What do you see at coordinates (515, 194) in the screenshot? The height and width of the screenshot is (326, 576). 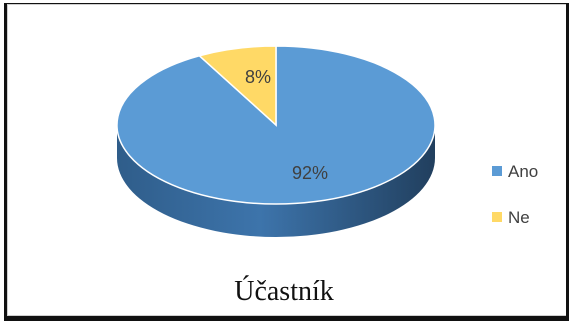 I see `legend: Ano Ne` at bounding box center [515, 194].